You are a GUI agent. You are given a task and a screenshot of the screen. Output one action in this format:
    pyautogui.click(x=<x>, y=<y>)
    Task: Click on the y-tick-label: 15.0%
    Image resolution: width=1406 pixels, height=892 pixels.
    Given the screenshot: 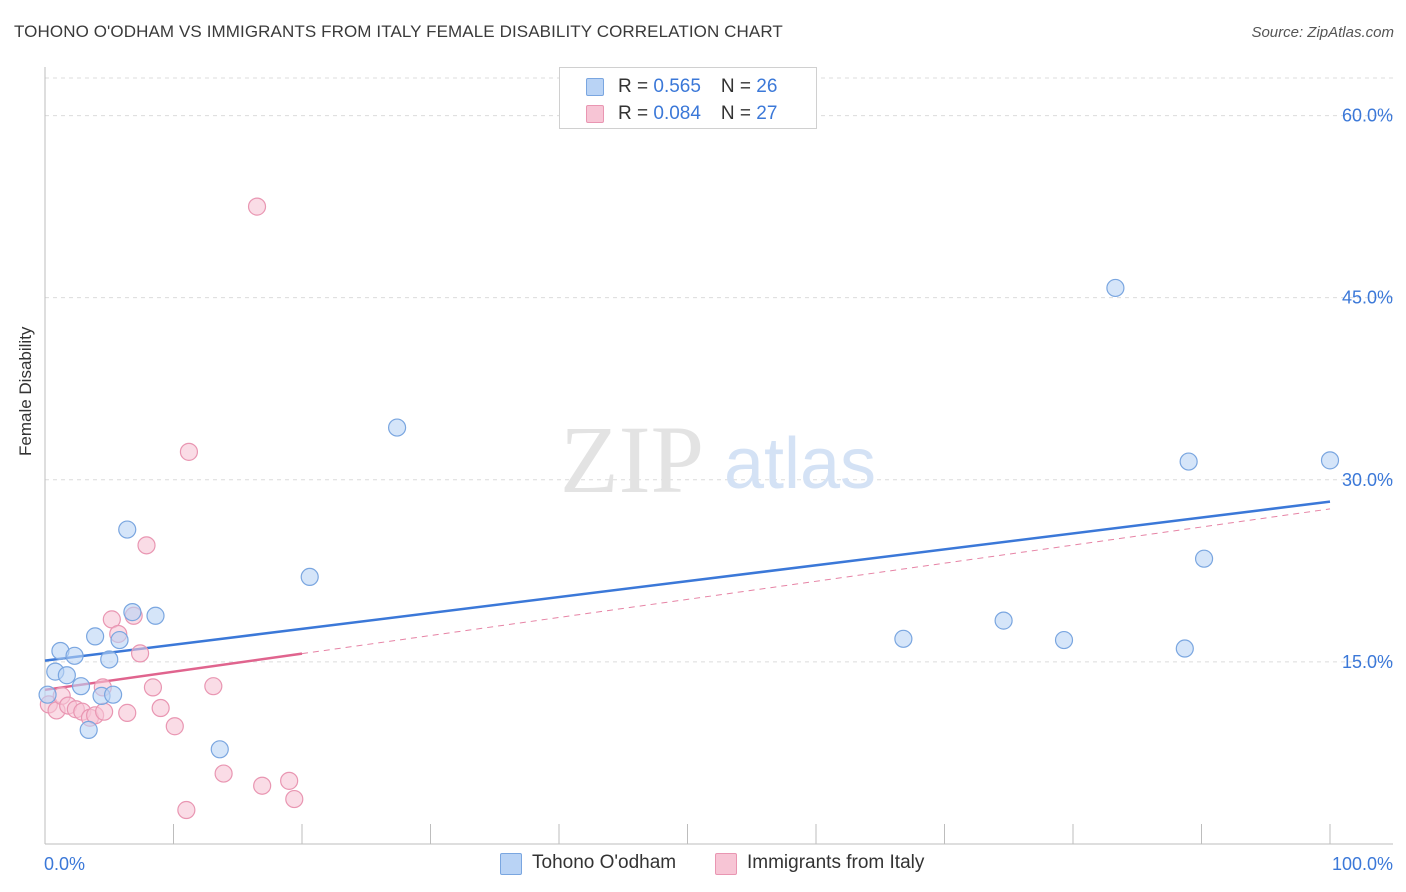 What is the action you would take?
    pyautogui.click(x=1367, y=662)
    